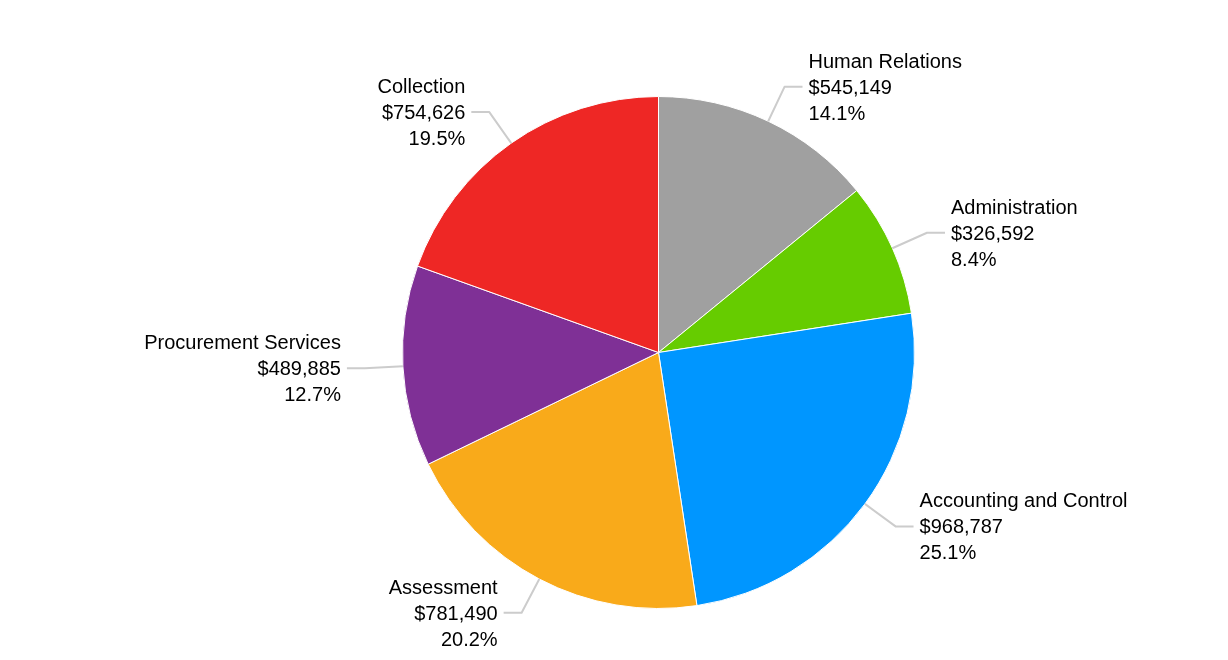 Image resolution: width=1228 pixels, height=660 pixels. I want to click on data-label: $326,592 8.4%, so click(993, 245).